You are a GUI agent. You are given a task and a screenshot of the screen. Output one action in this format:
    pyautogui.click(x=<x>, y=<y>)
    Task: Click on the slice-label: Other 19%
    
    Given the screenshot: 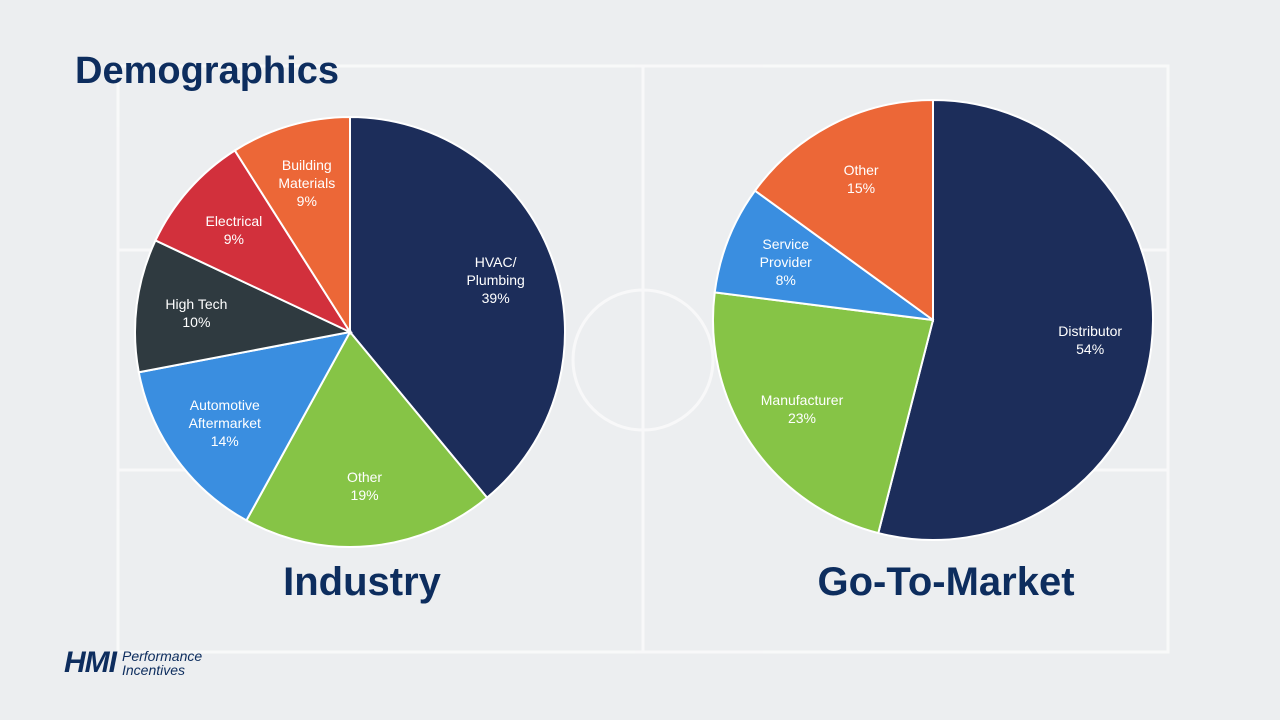 What is the action you would take?
    pyautogui.click(x=364, y=486)
    